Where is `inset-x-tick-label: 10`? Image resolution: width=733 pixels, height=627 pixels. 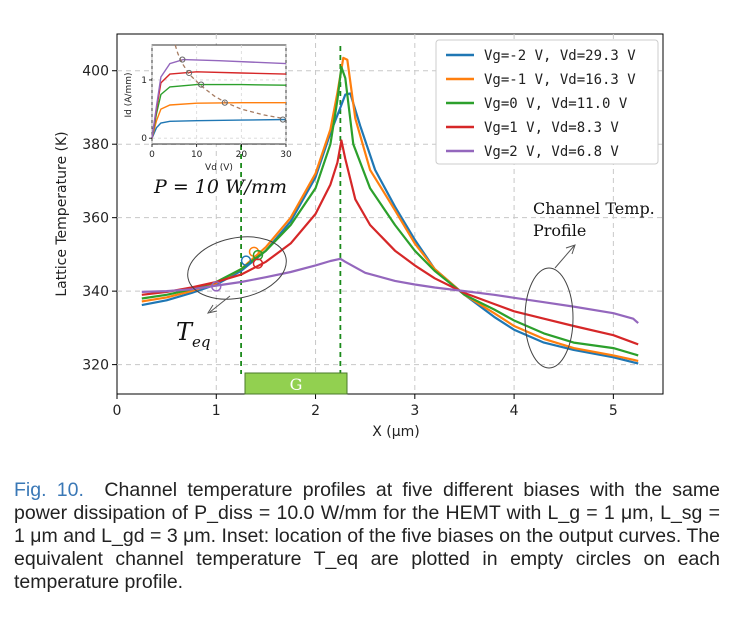
inset-x-tick-label: 10 is located at coordinates (197, 155).